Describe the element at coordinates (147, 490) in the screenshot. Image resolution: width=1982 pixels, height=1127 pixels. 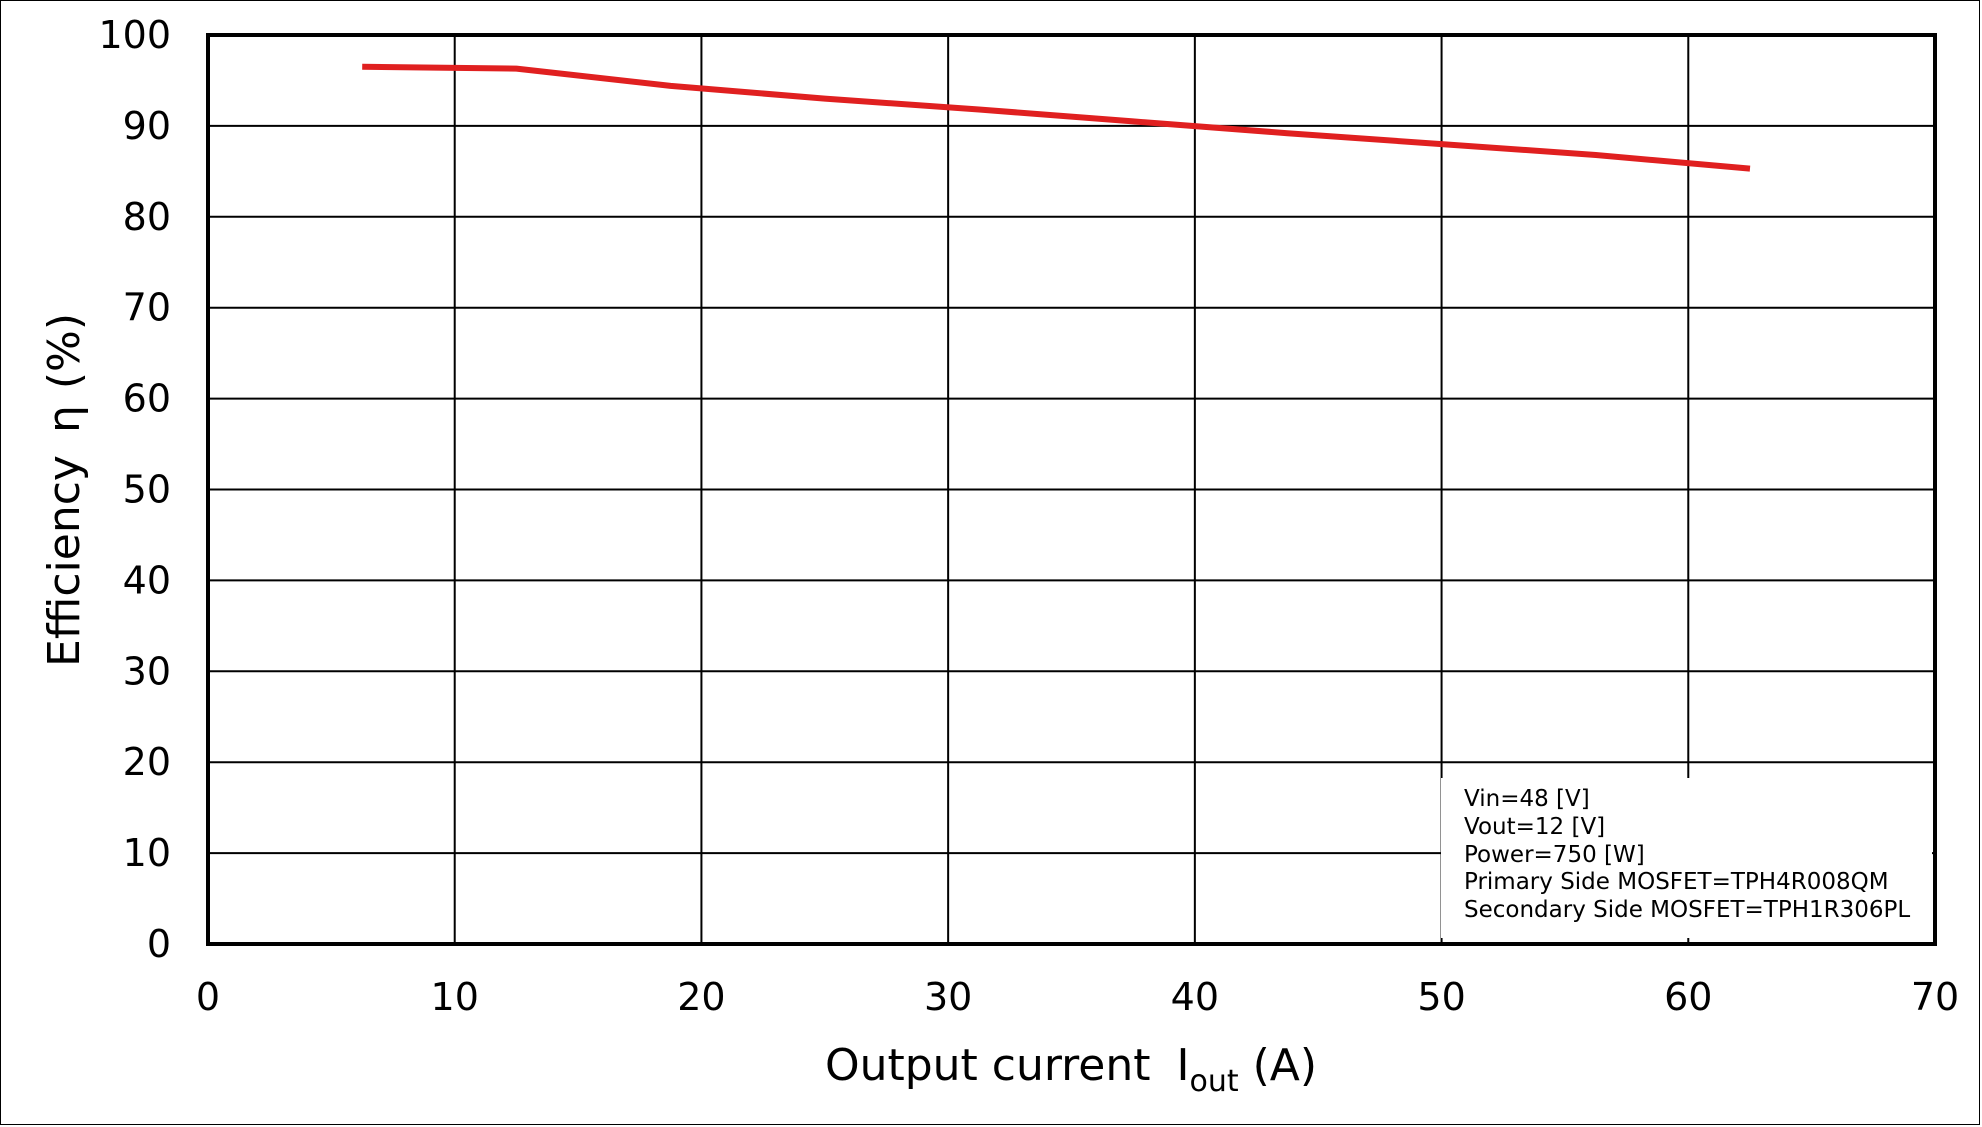
I see `y-tick-label: 50` at that location.